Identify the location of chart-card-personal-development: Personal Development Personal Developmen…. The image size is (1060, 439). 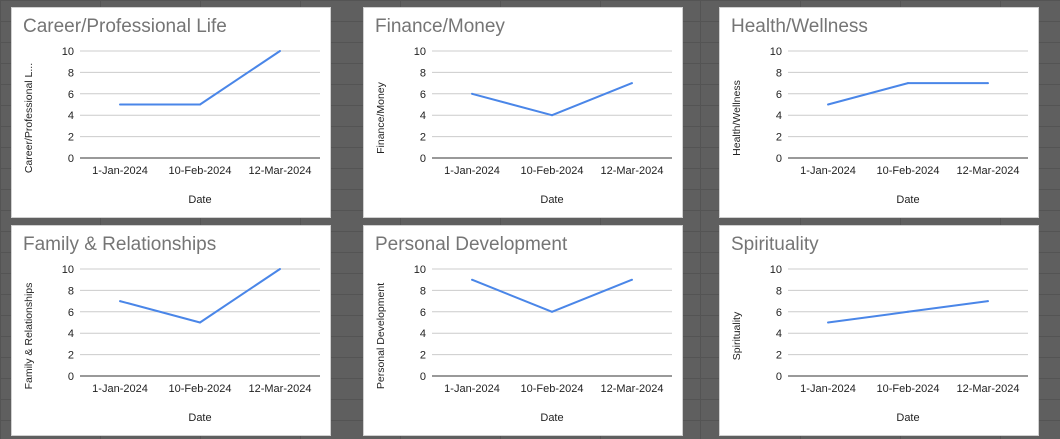
(523, 330).